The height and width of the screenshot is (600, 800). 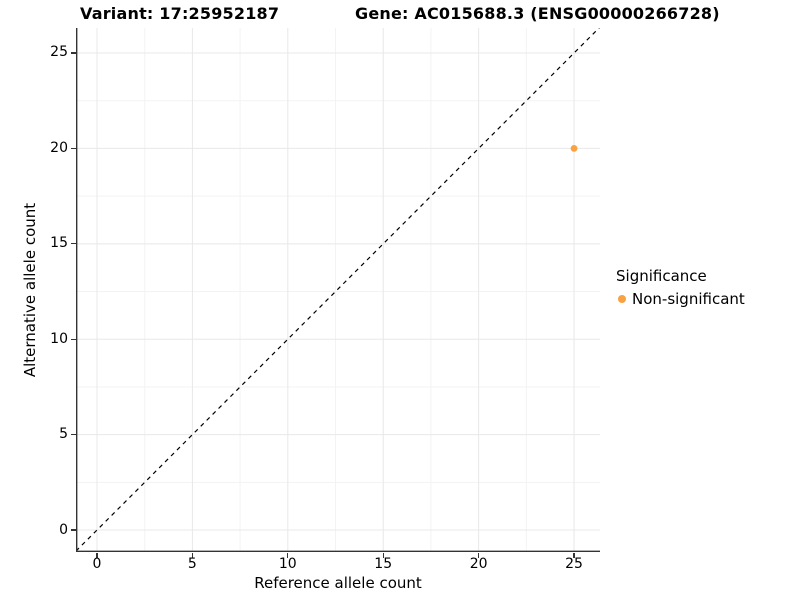 I want to click on x-tick-label: 5, so click(x=192, y=564).